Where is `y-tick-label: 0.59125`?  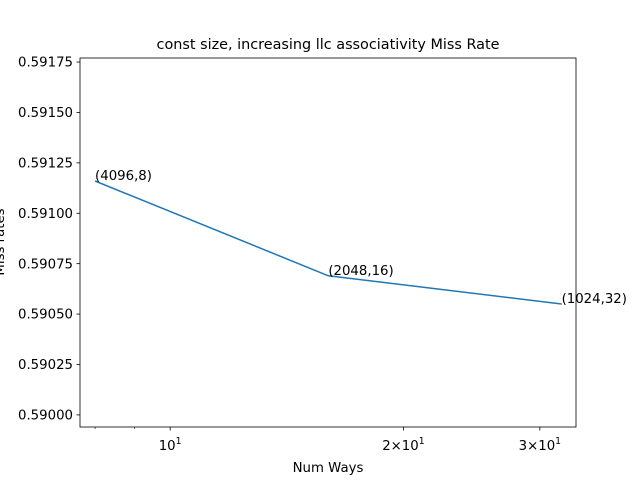 y-tick-label: 0.59125 is located at coordinates (45, 163).